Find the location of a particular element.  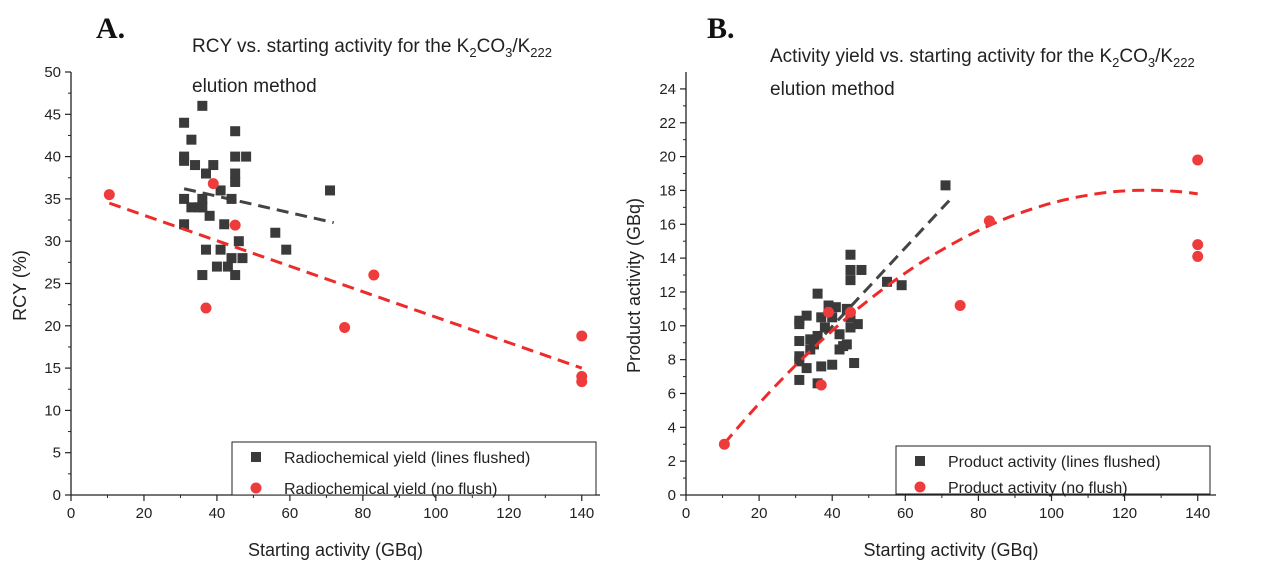

legend-label: Product activity (no flush) is located at coordinates (1038, 488).